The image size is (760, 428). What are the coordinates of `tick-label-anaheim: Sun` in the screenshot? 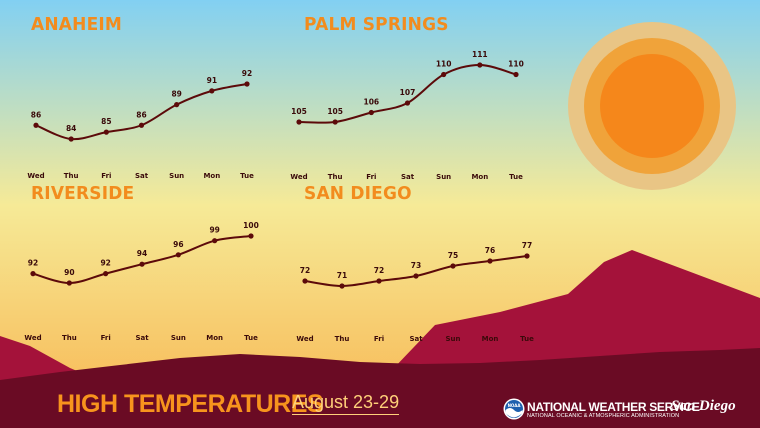 It's located at (176, 176).